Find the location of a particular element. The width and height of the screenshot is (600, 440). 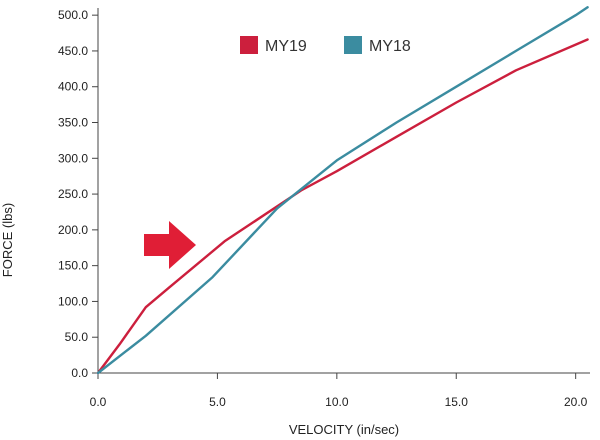

y-tick-label: 200.0 is located at coordinates (73, 230).